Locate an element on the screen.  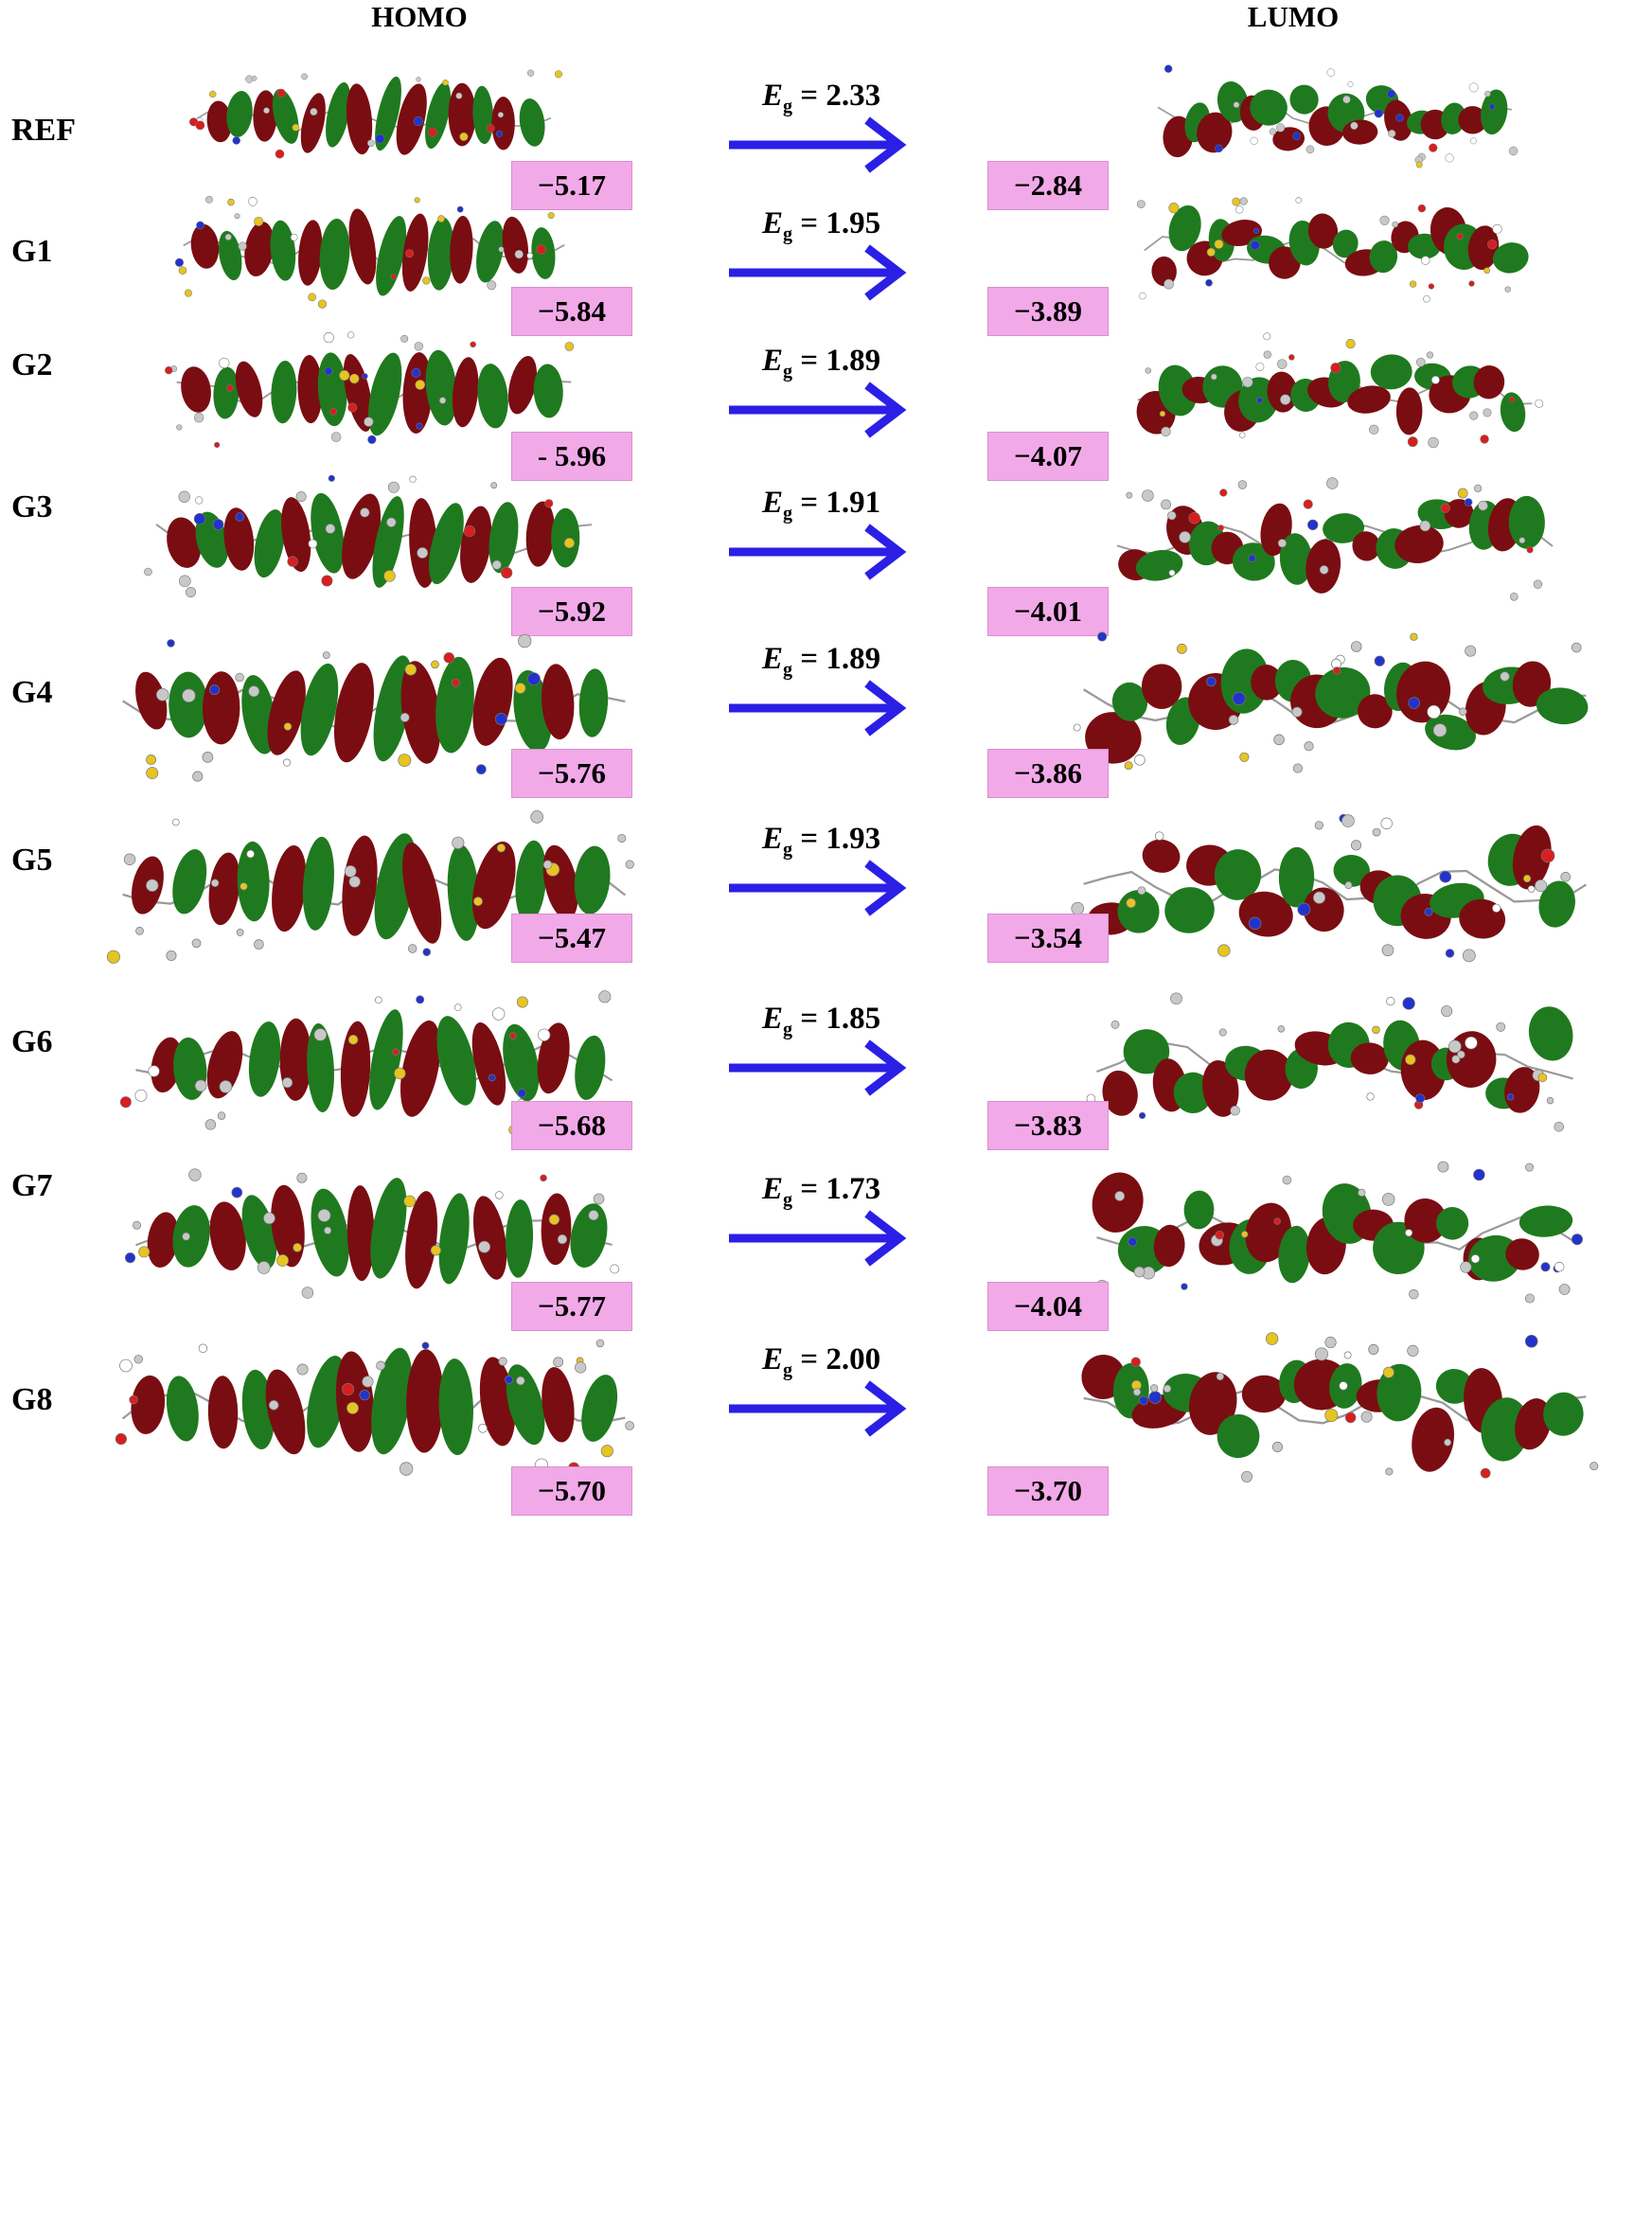
row-label: G7 is located at coordinates (32, 1185).